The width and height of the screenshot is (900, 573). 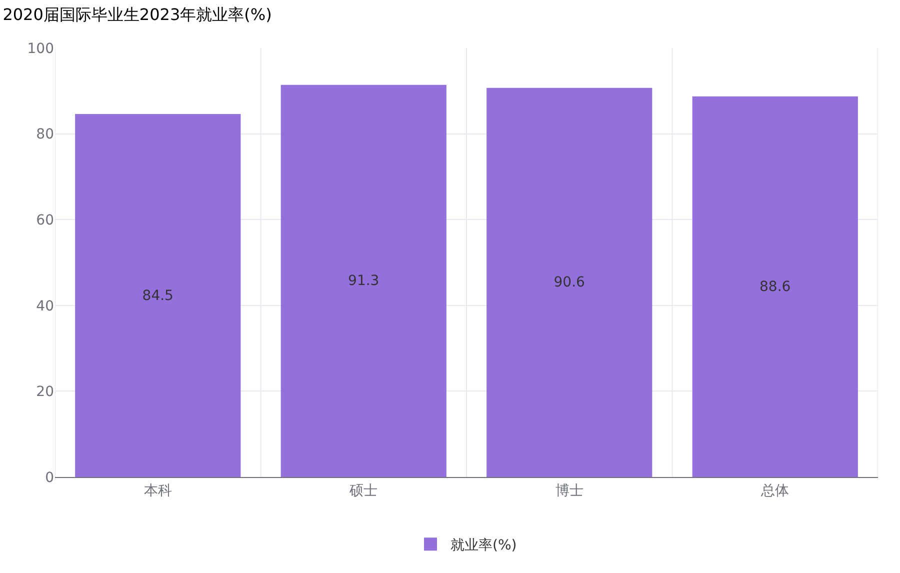 I want to click on x-tick-label: 博士, so click(x=569, y=490).